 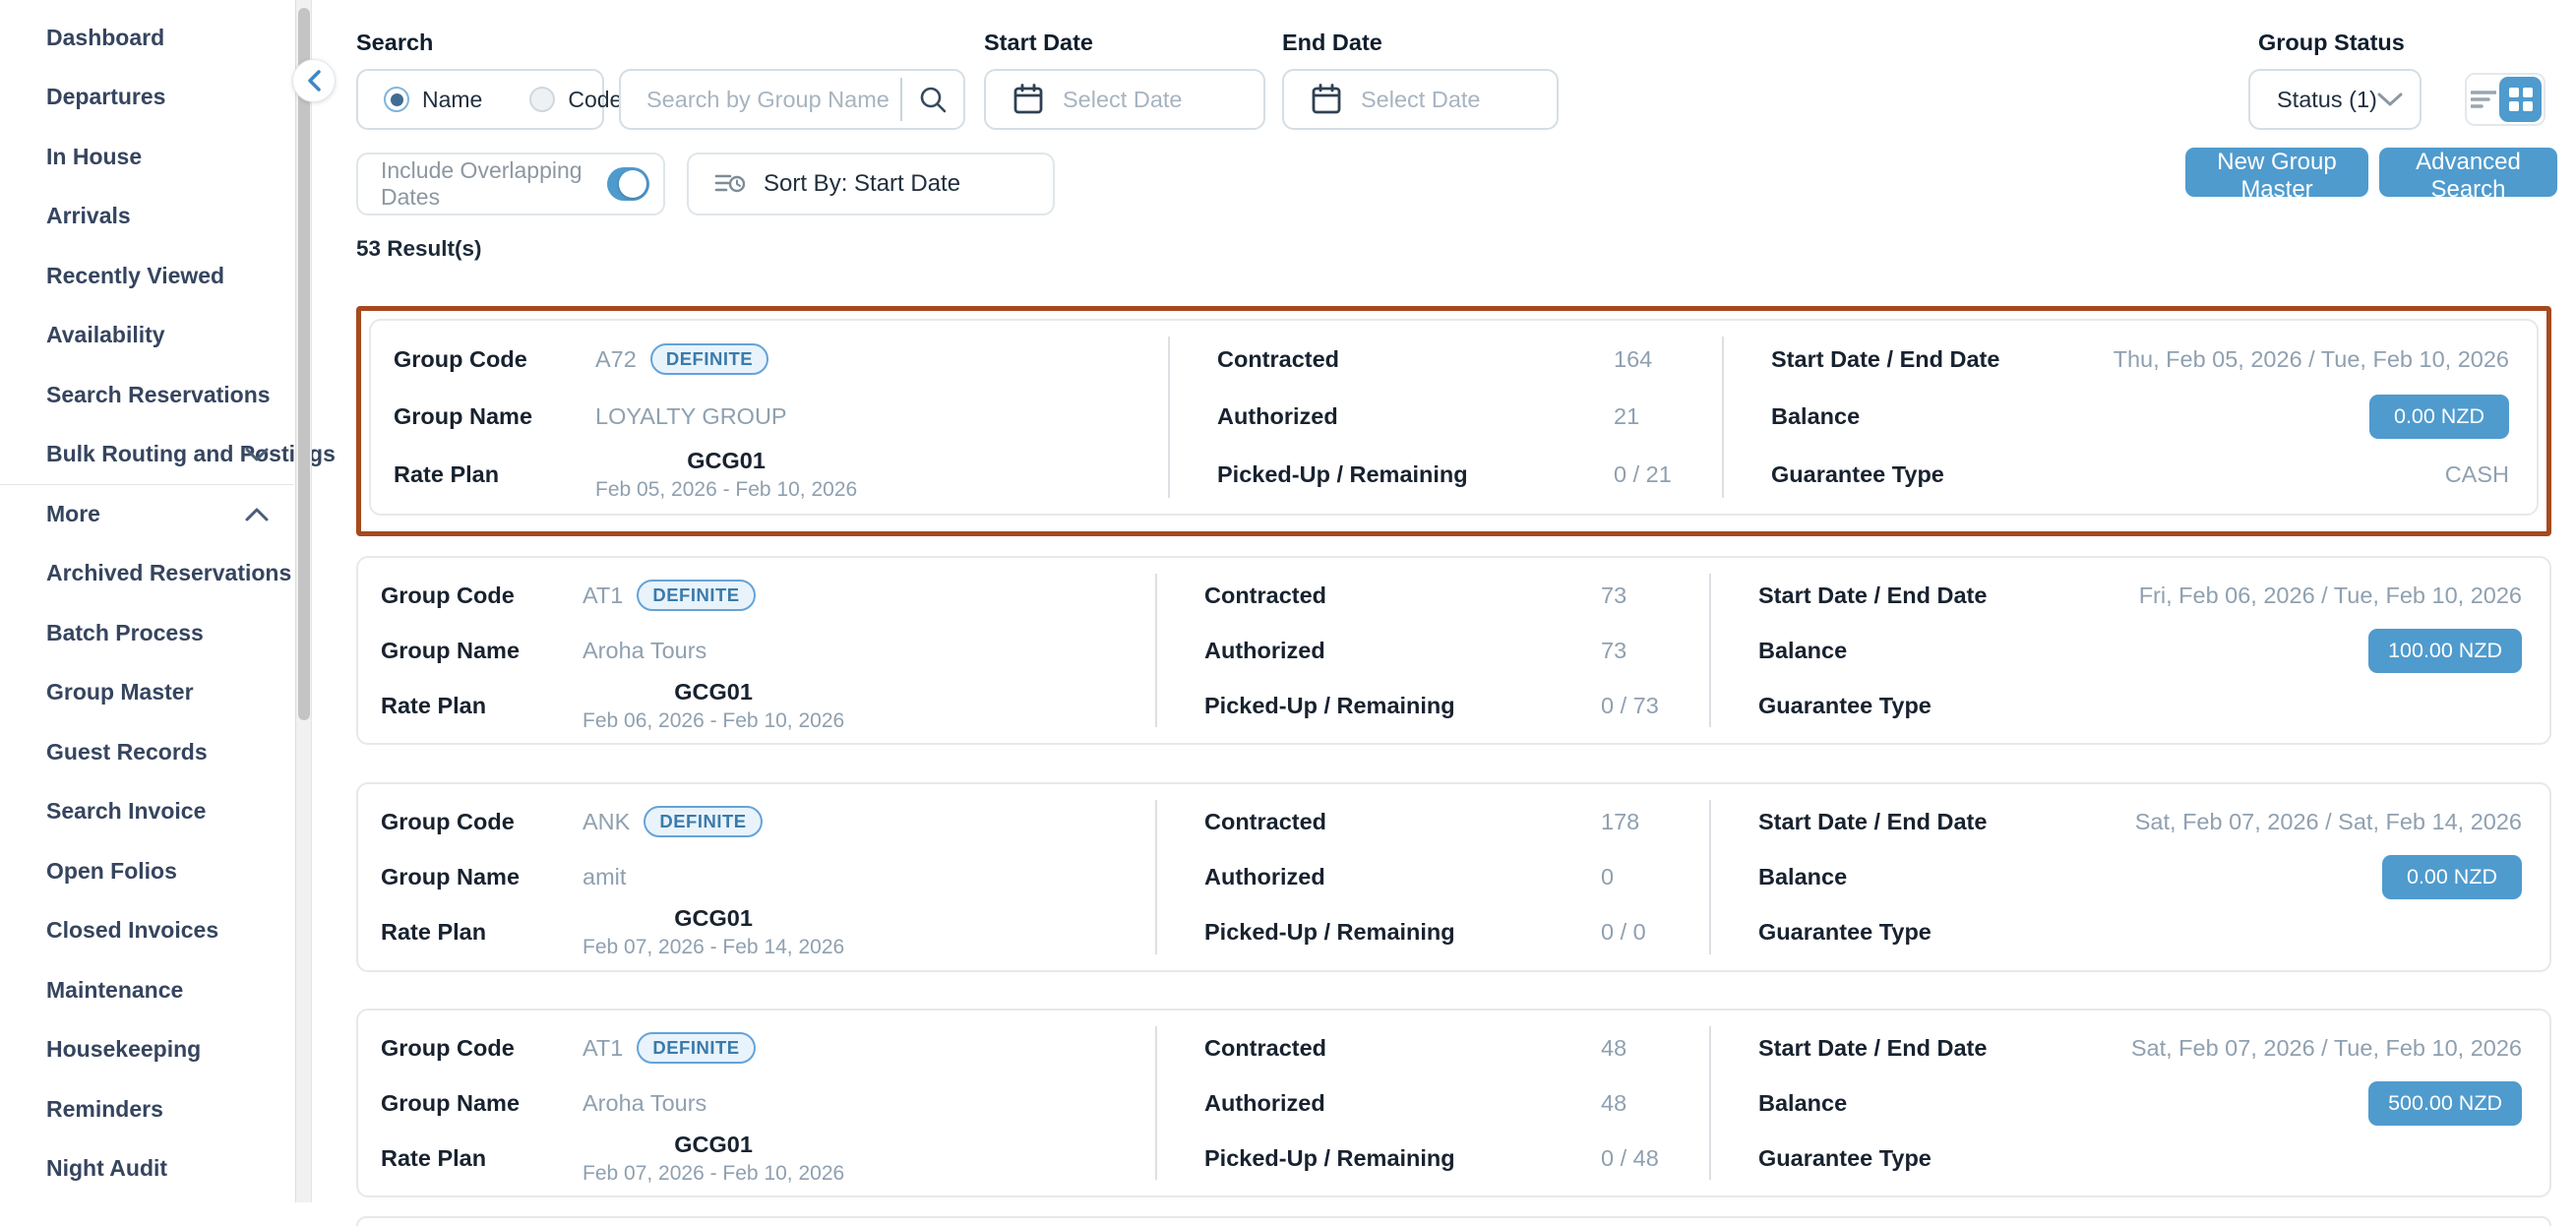 What do you see at coordinates (607, 821) in the screenshot?
I see `group-code-value: ANK` at bounding box center [607, 821].